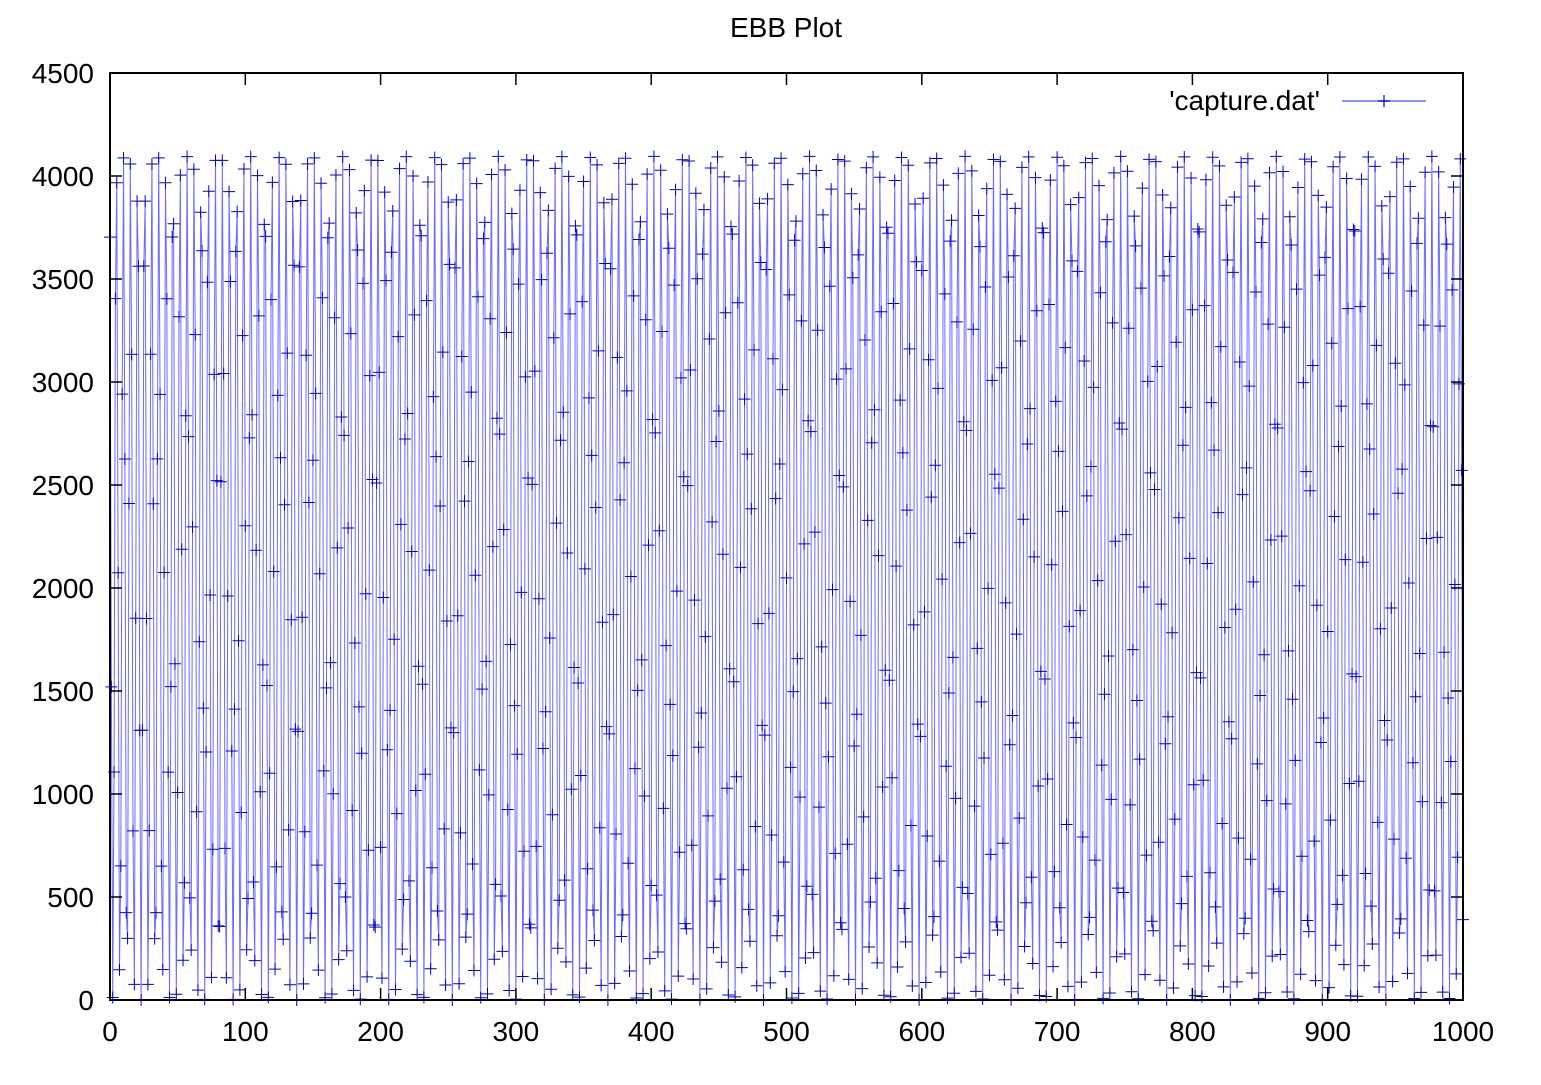 The image size is (1541, 1085). I want to click on y-tick-label: 1000, so click(63, 794).